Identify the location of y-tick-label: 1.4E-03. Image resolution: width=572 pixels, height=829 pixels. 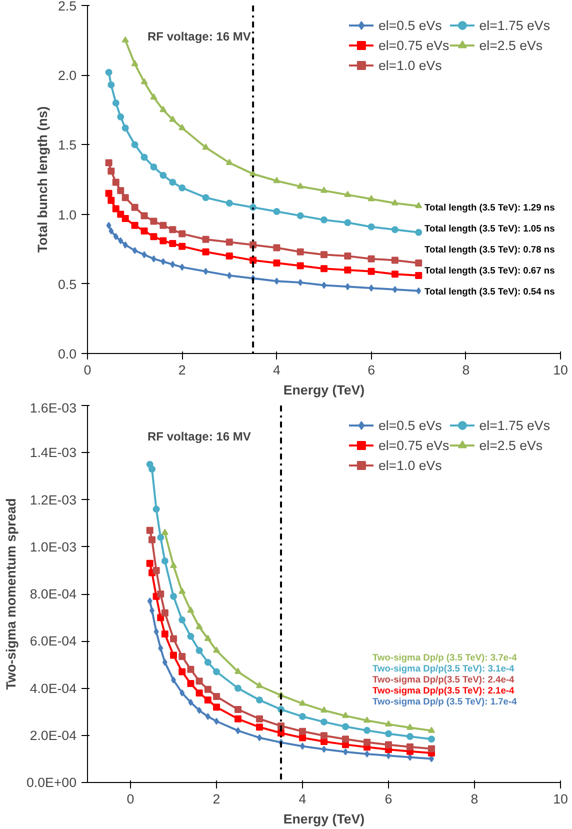
(53, 452).